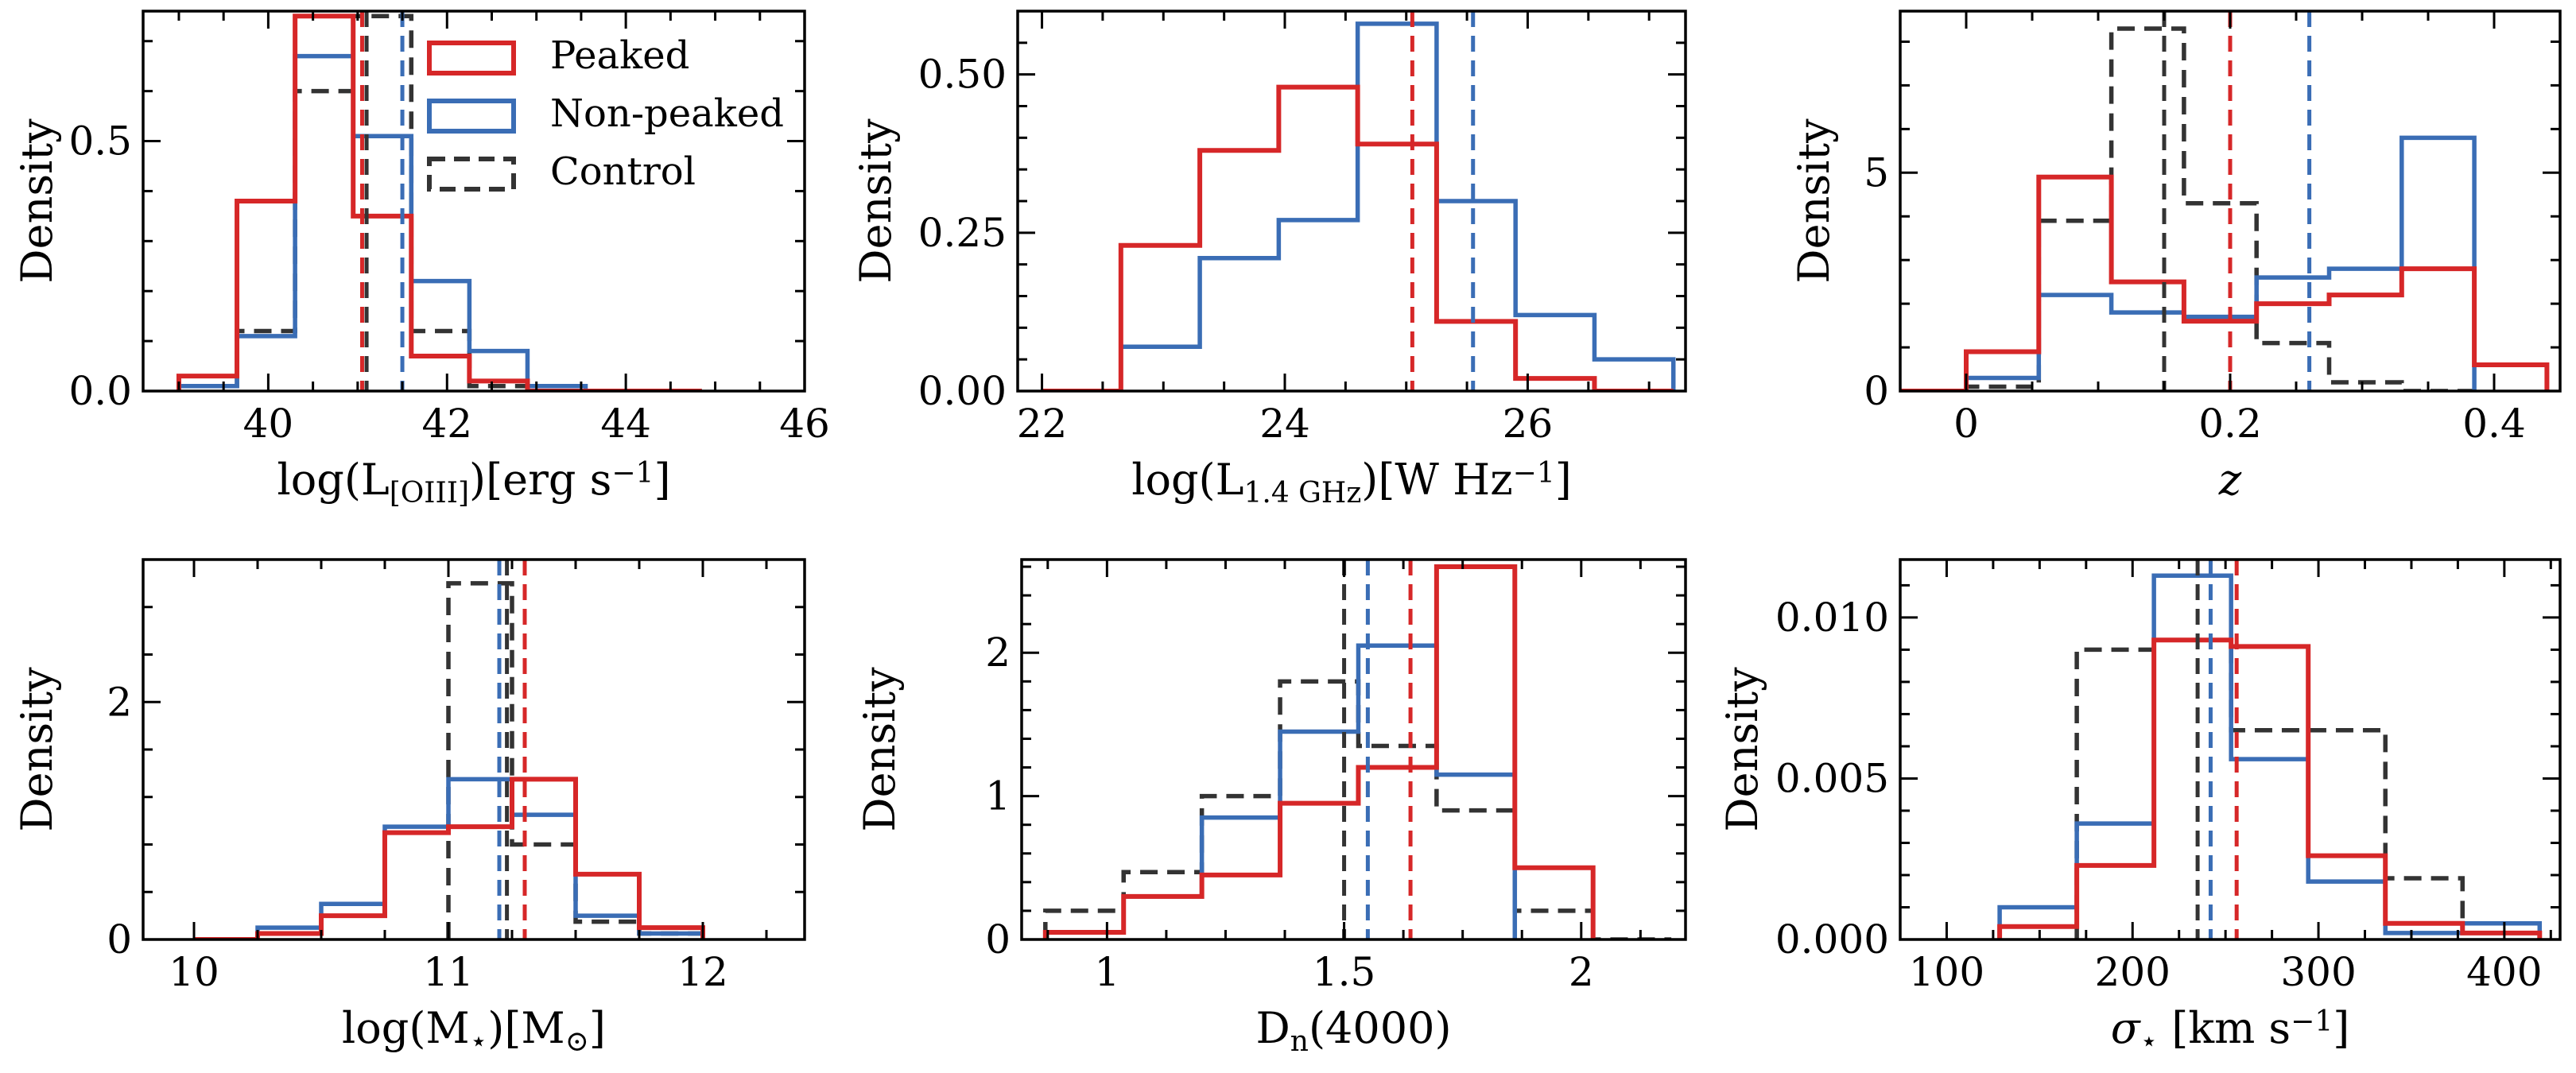 The height and width of the screenshot is (1073, 2576). I want to click on x-tick-label: 26, so click(1529, 424).